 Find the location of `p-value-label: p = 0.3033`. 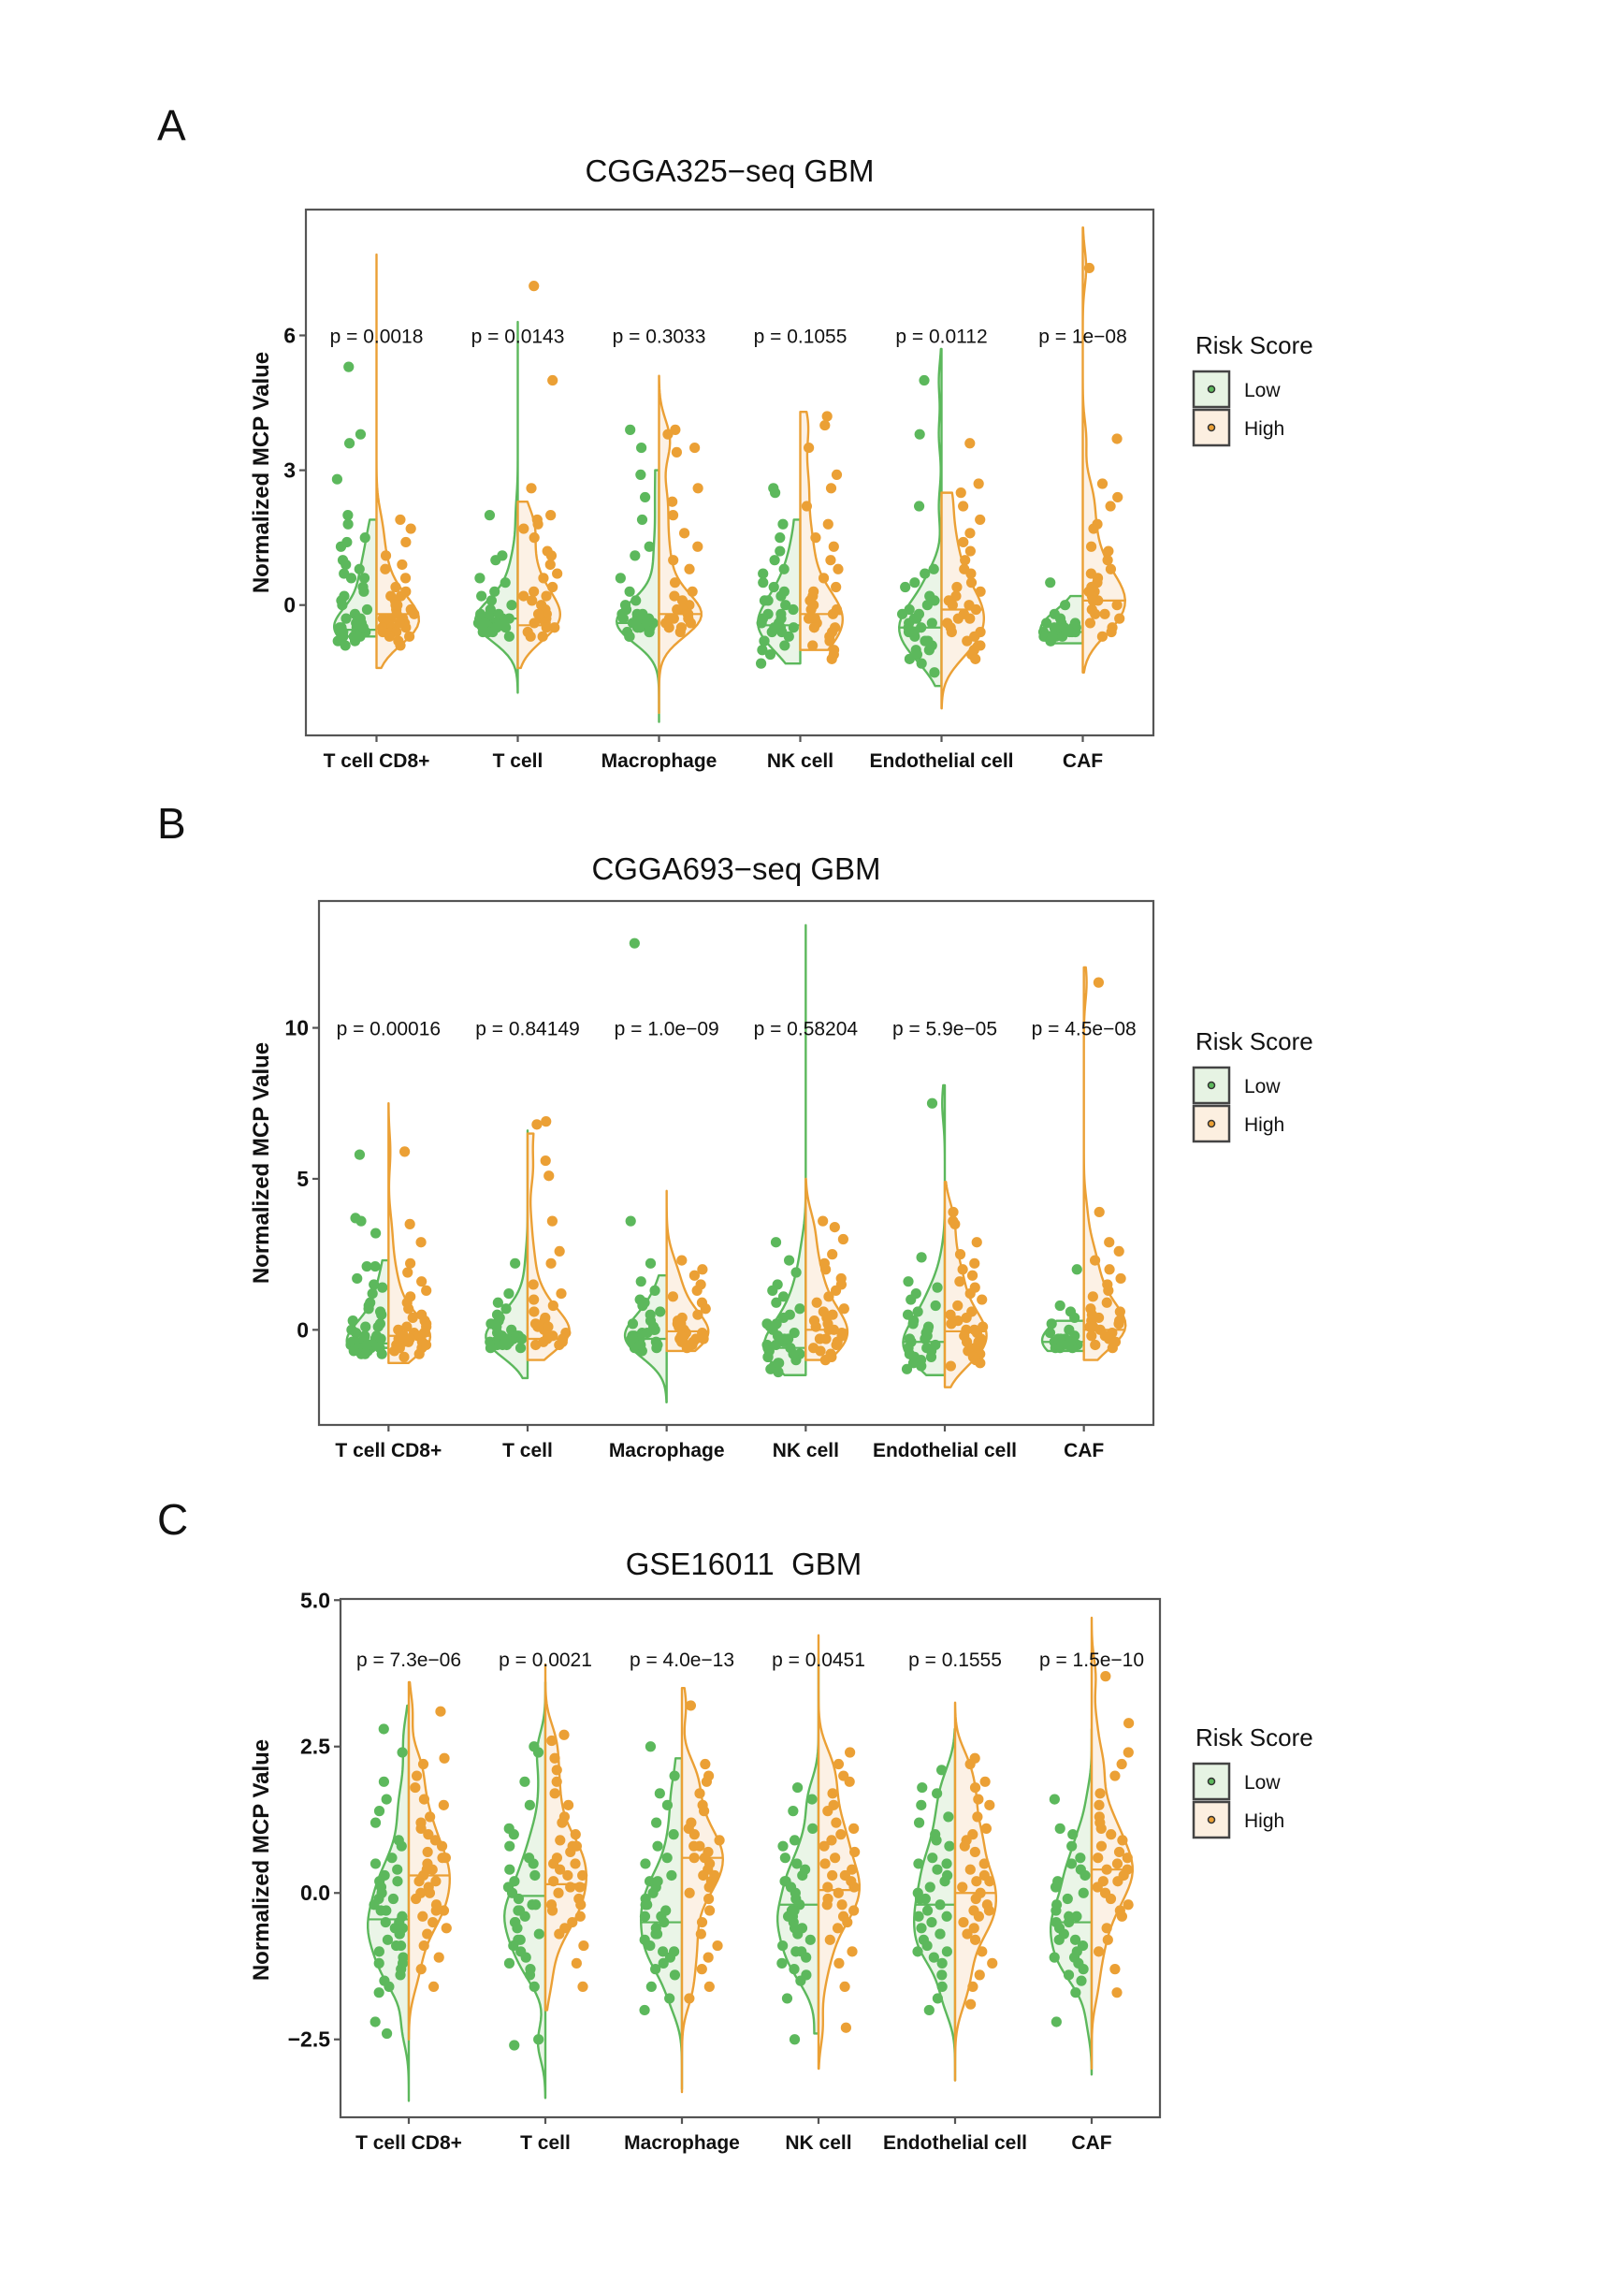

p-value-label: p = 0.3033 is located at coordinates (659, 336).